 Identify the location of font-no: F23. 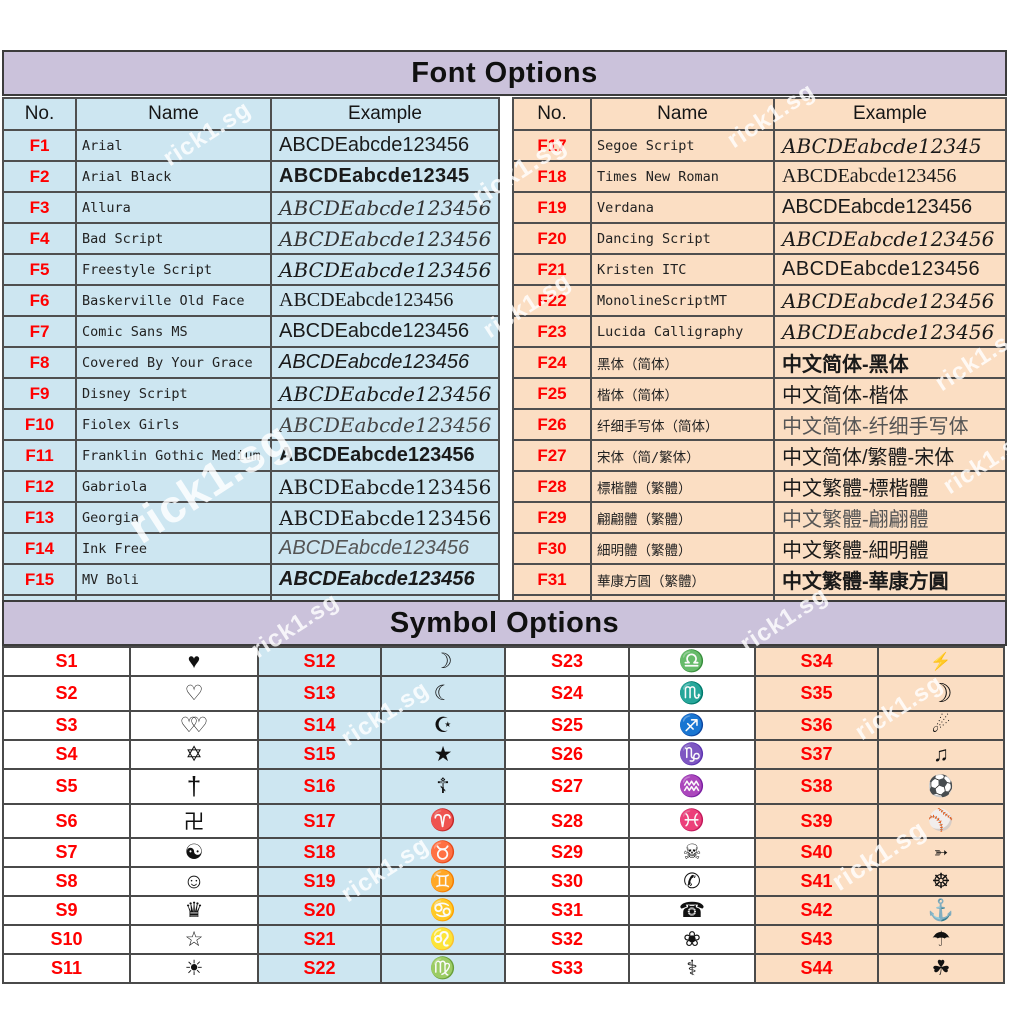
(552, 331).